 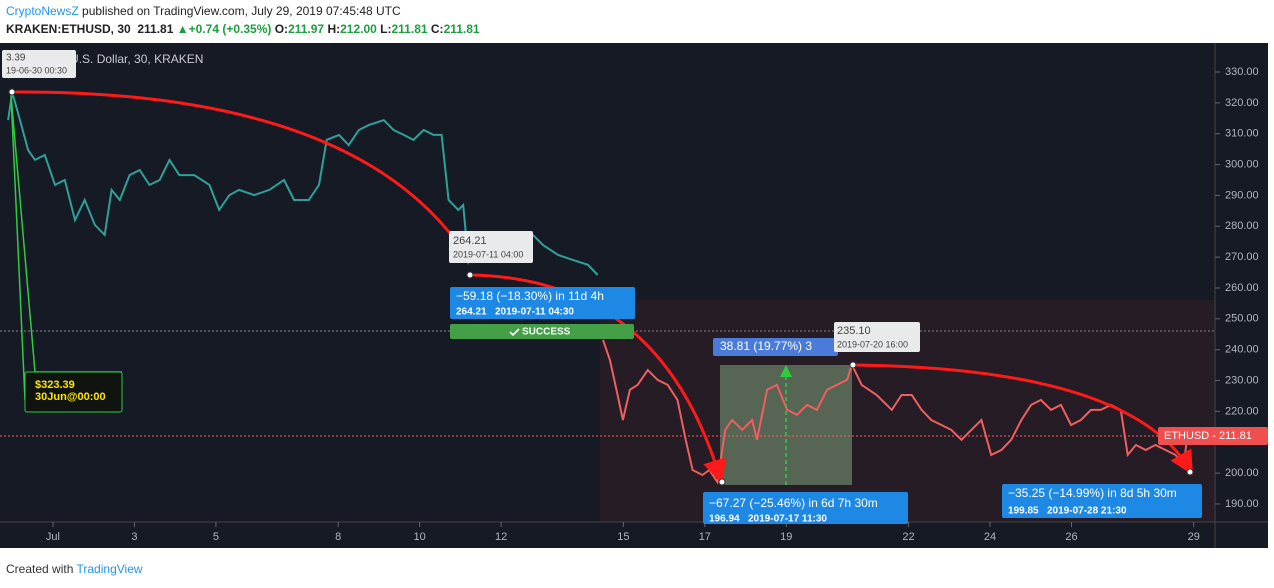 What do you see at coordinates (897, 412) in the screenshot?
I see `price-line` at bounding box center [897, 412].